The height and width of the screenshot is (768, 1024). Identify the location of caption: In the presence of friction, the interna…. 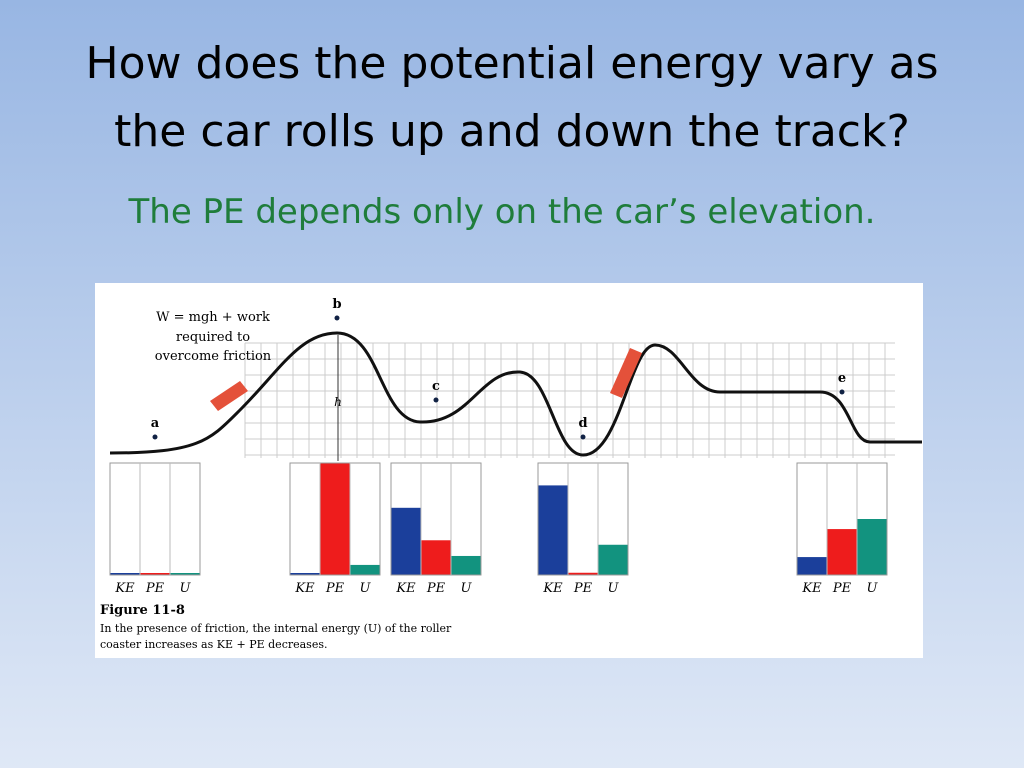
(276, 628).